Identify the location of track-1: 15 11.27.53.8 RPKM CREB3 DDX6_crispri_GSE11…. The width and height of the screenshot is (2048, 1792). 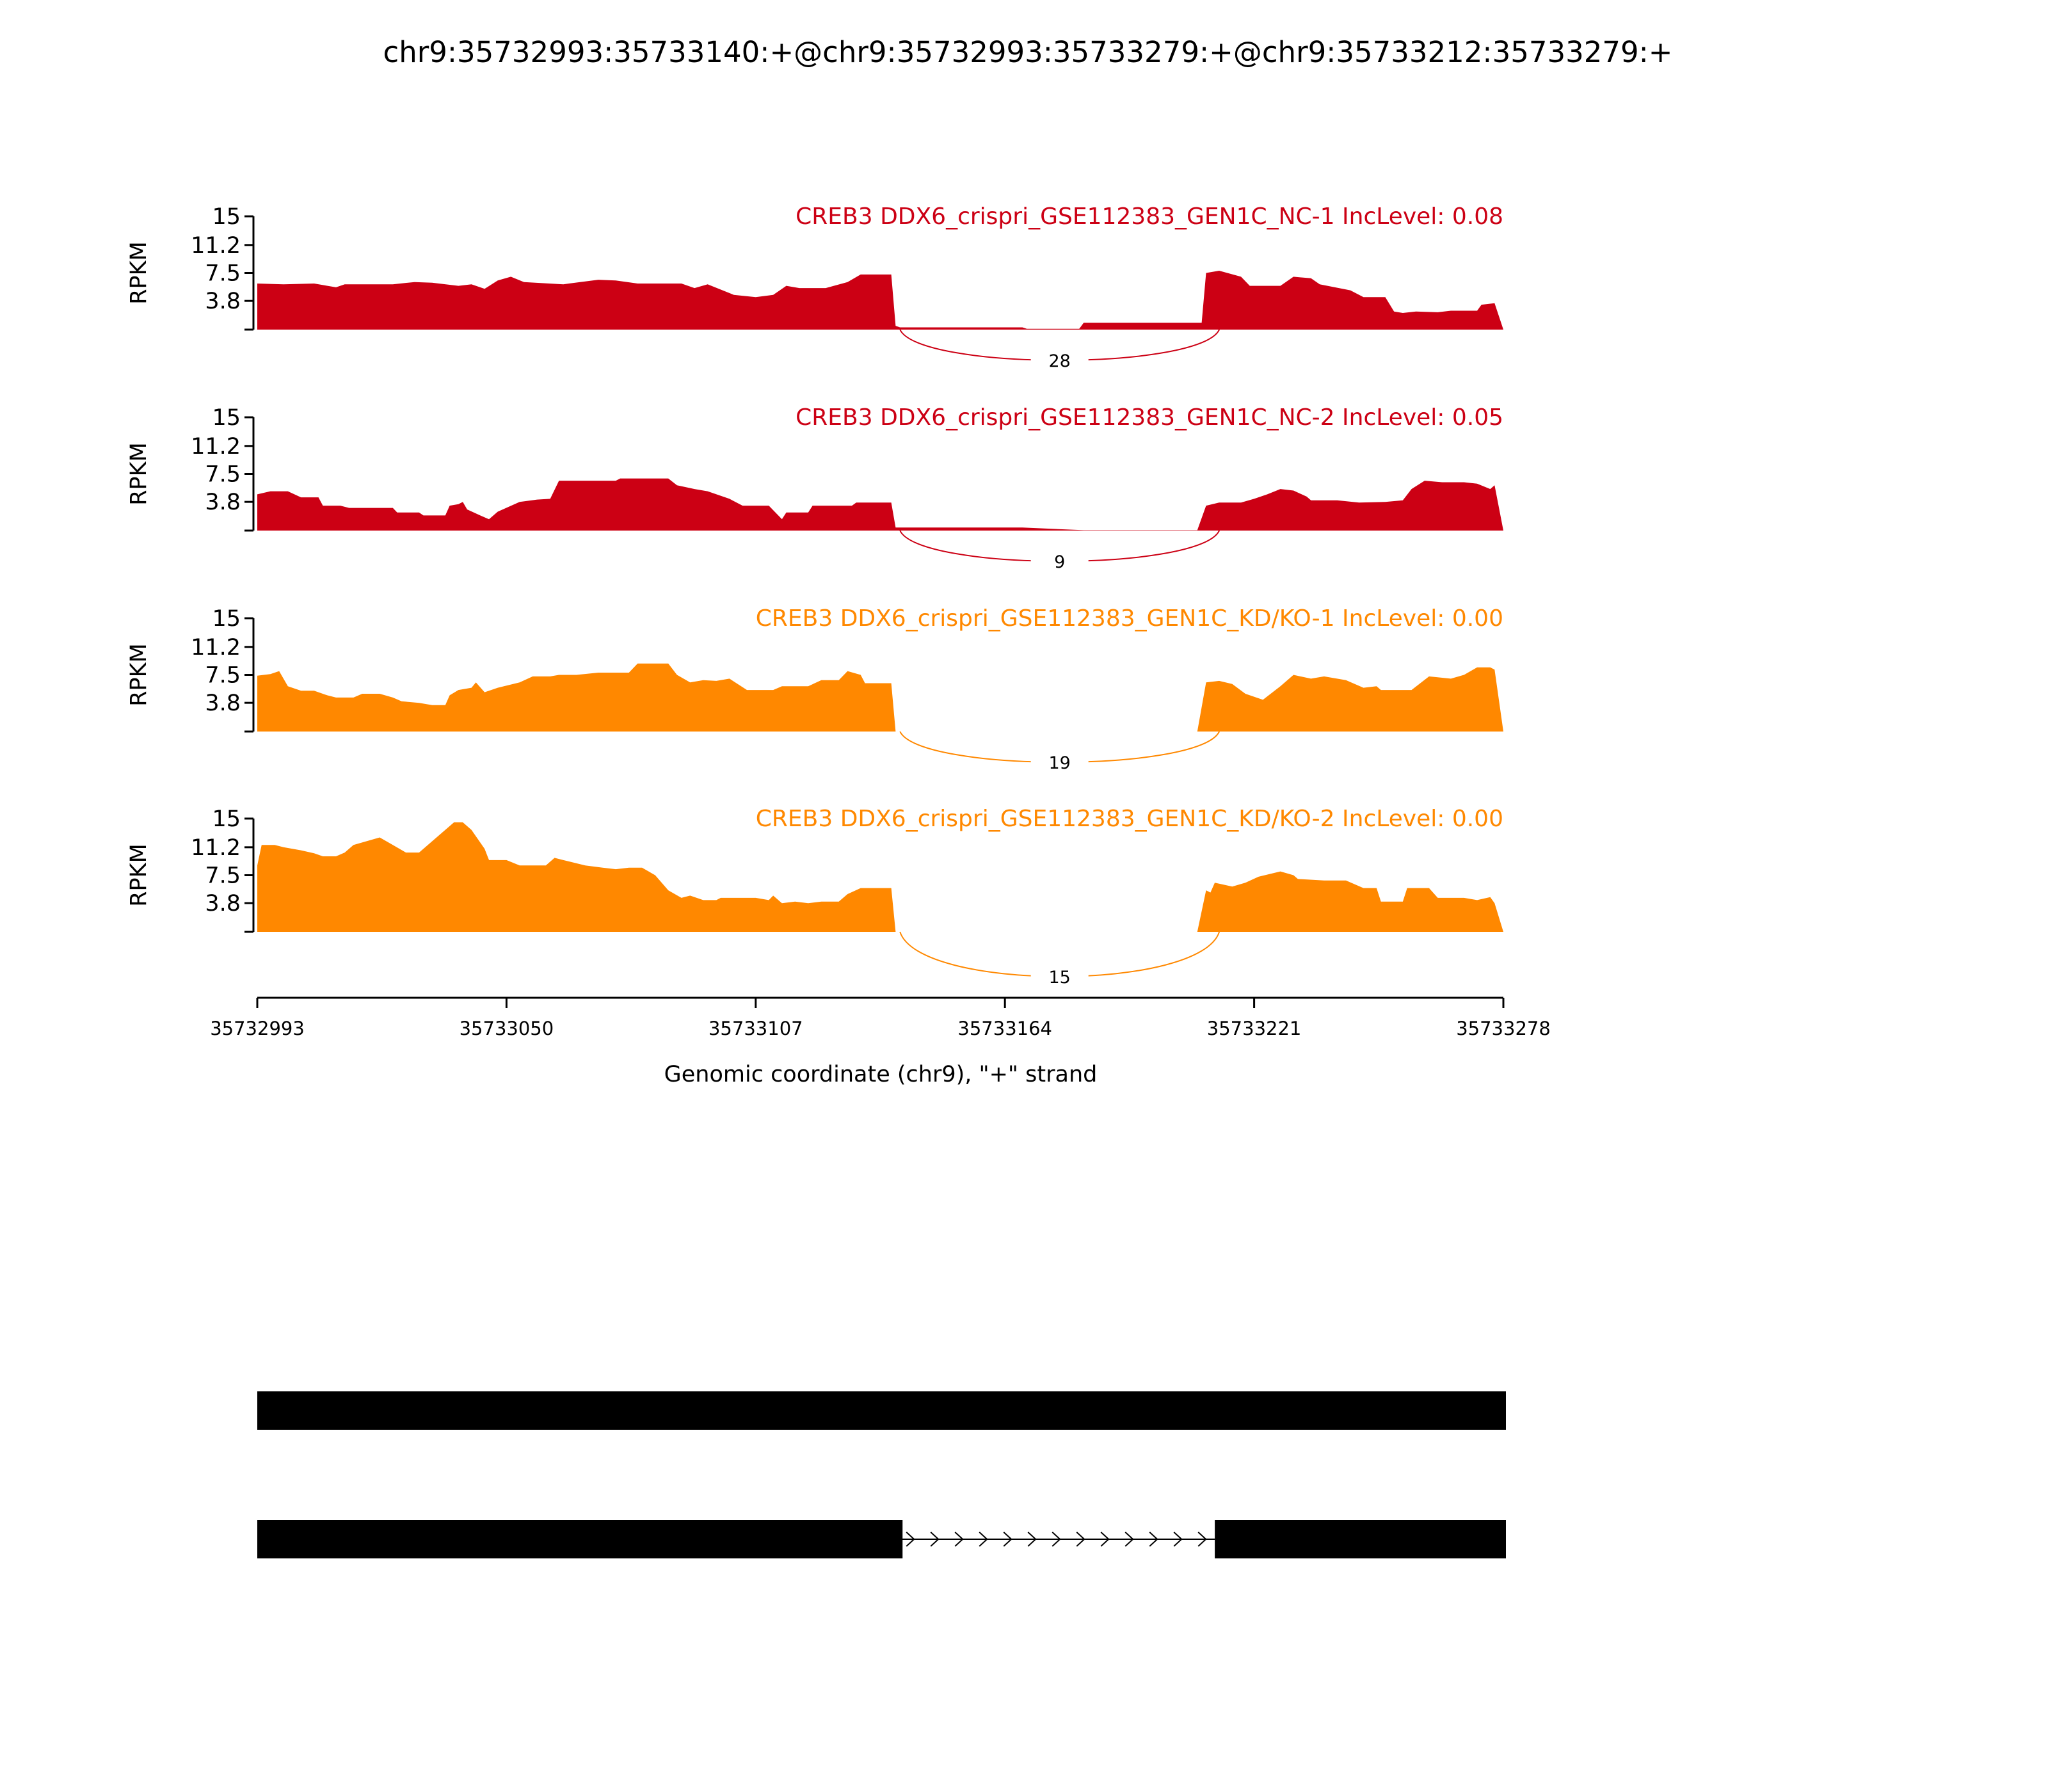
(814, 288).